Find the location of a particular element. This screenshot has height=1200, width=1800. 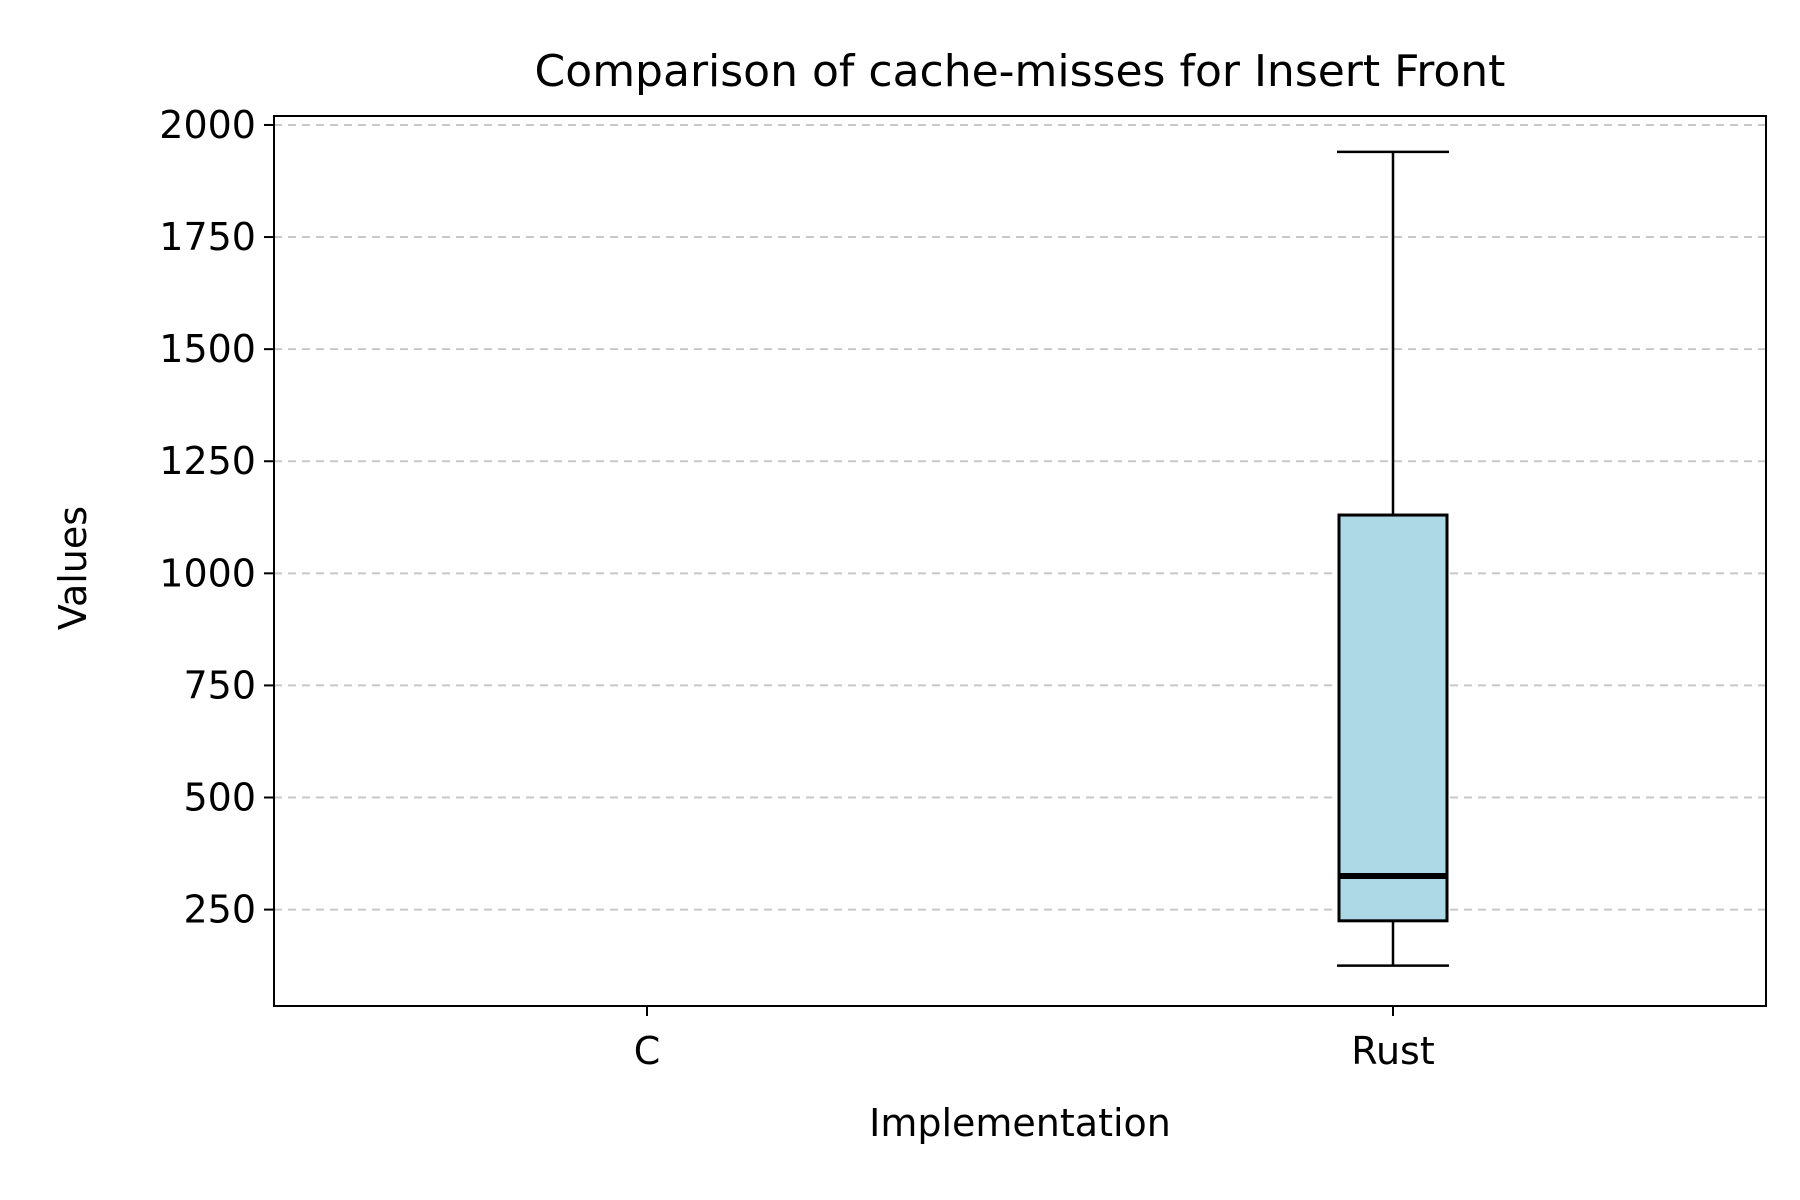

box-rust is located at coordinates (1393, 558).